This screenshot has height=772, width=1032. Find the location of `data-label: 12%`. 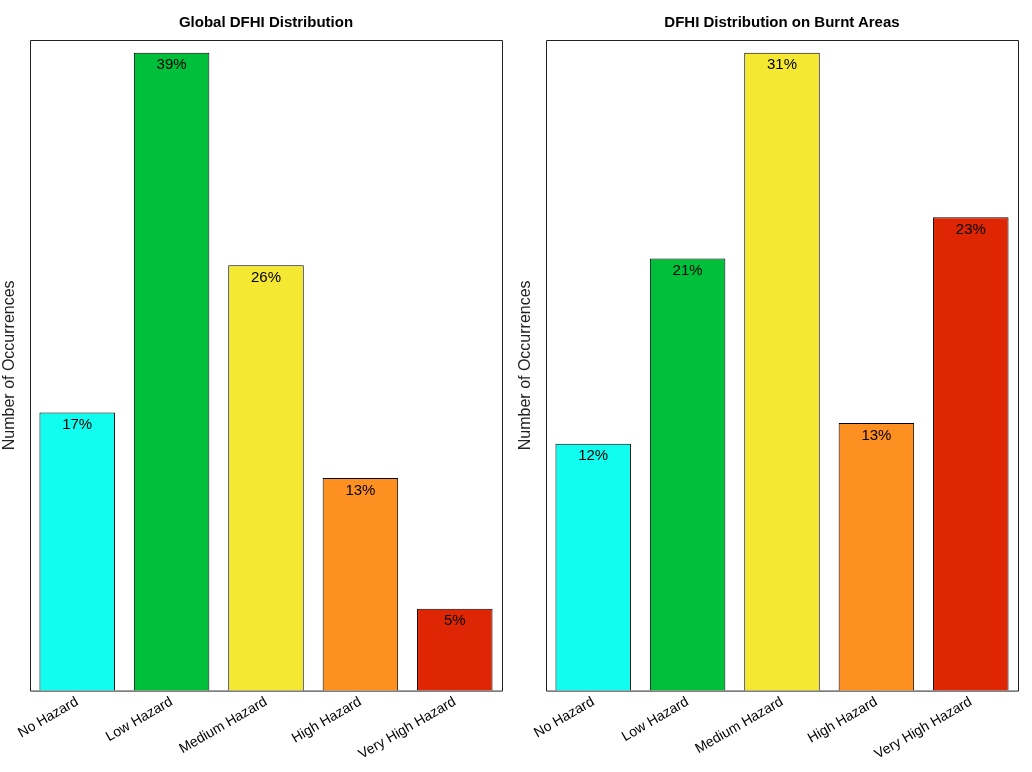

data-label: 12% is located at coordinates (593, 455).